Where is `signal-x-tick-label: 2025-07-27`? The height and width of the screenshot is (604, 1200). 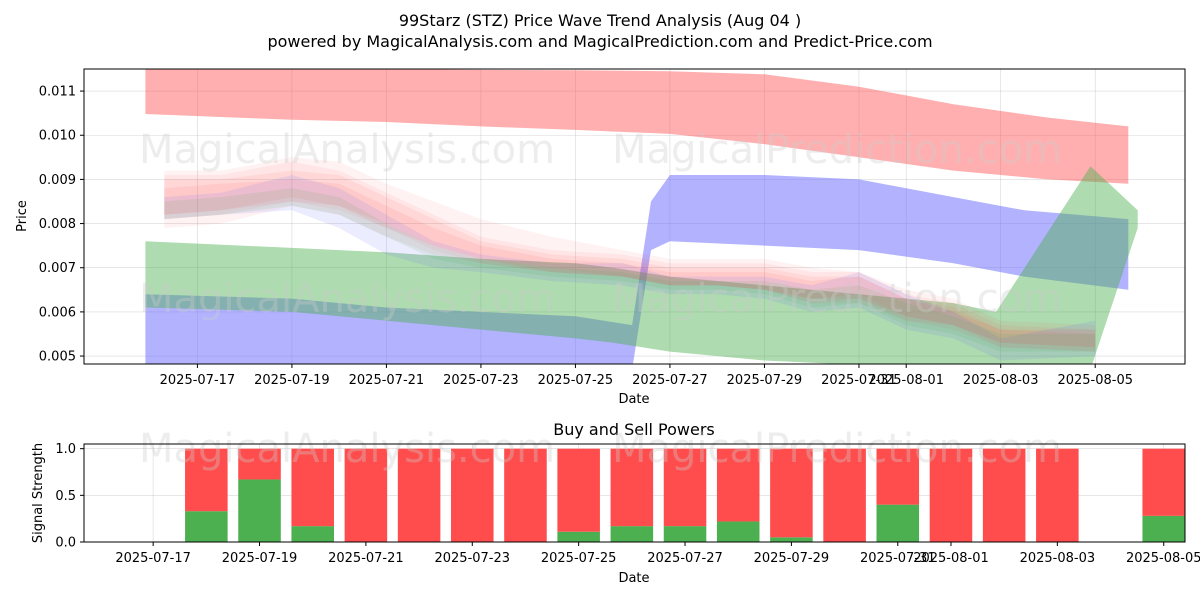 signal-x-tick-label: 2025-07-27 is located at coordinates (685, 558).